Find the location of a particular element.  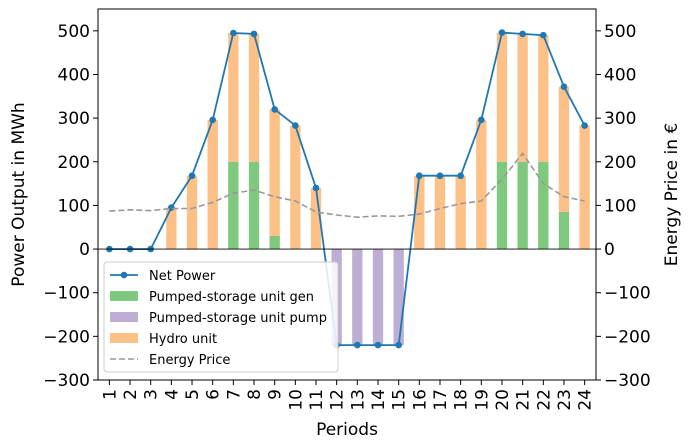

y2-tick-label: 200 is located at coordinates (620, 163).